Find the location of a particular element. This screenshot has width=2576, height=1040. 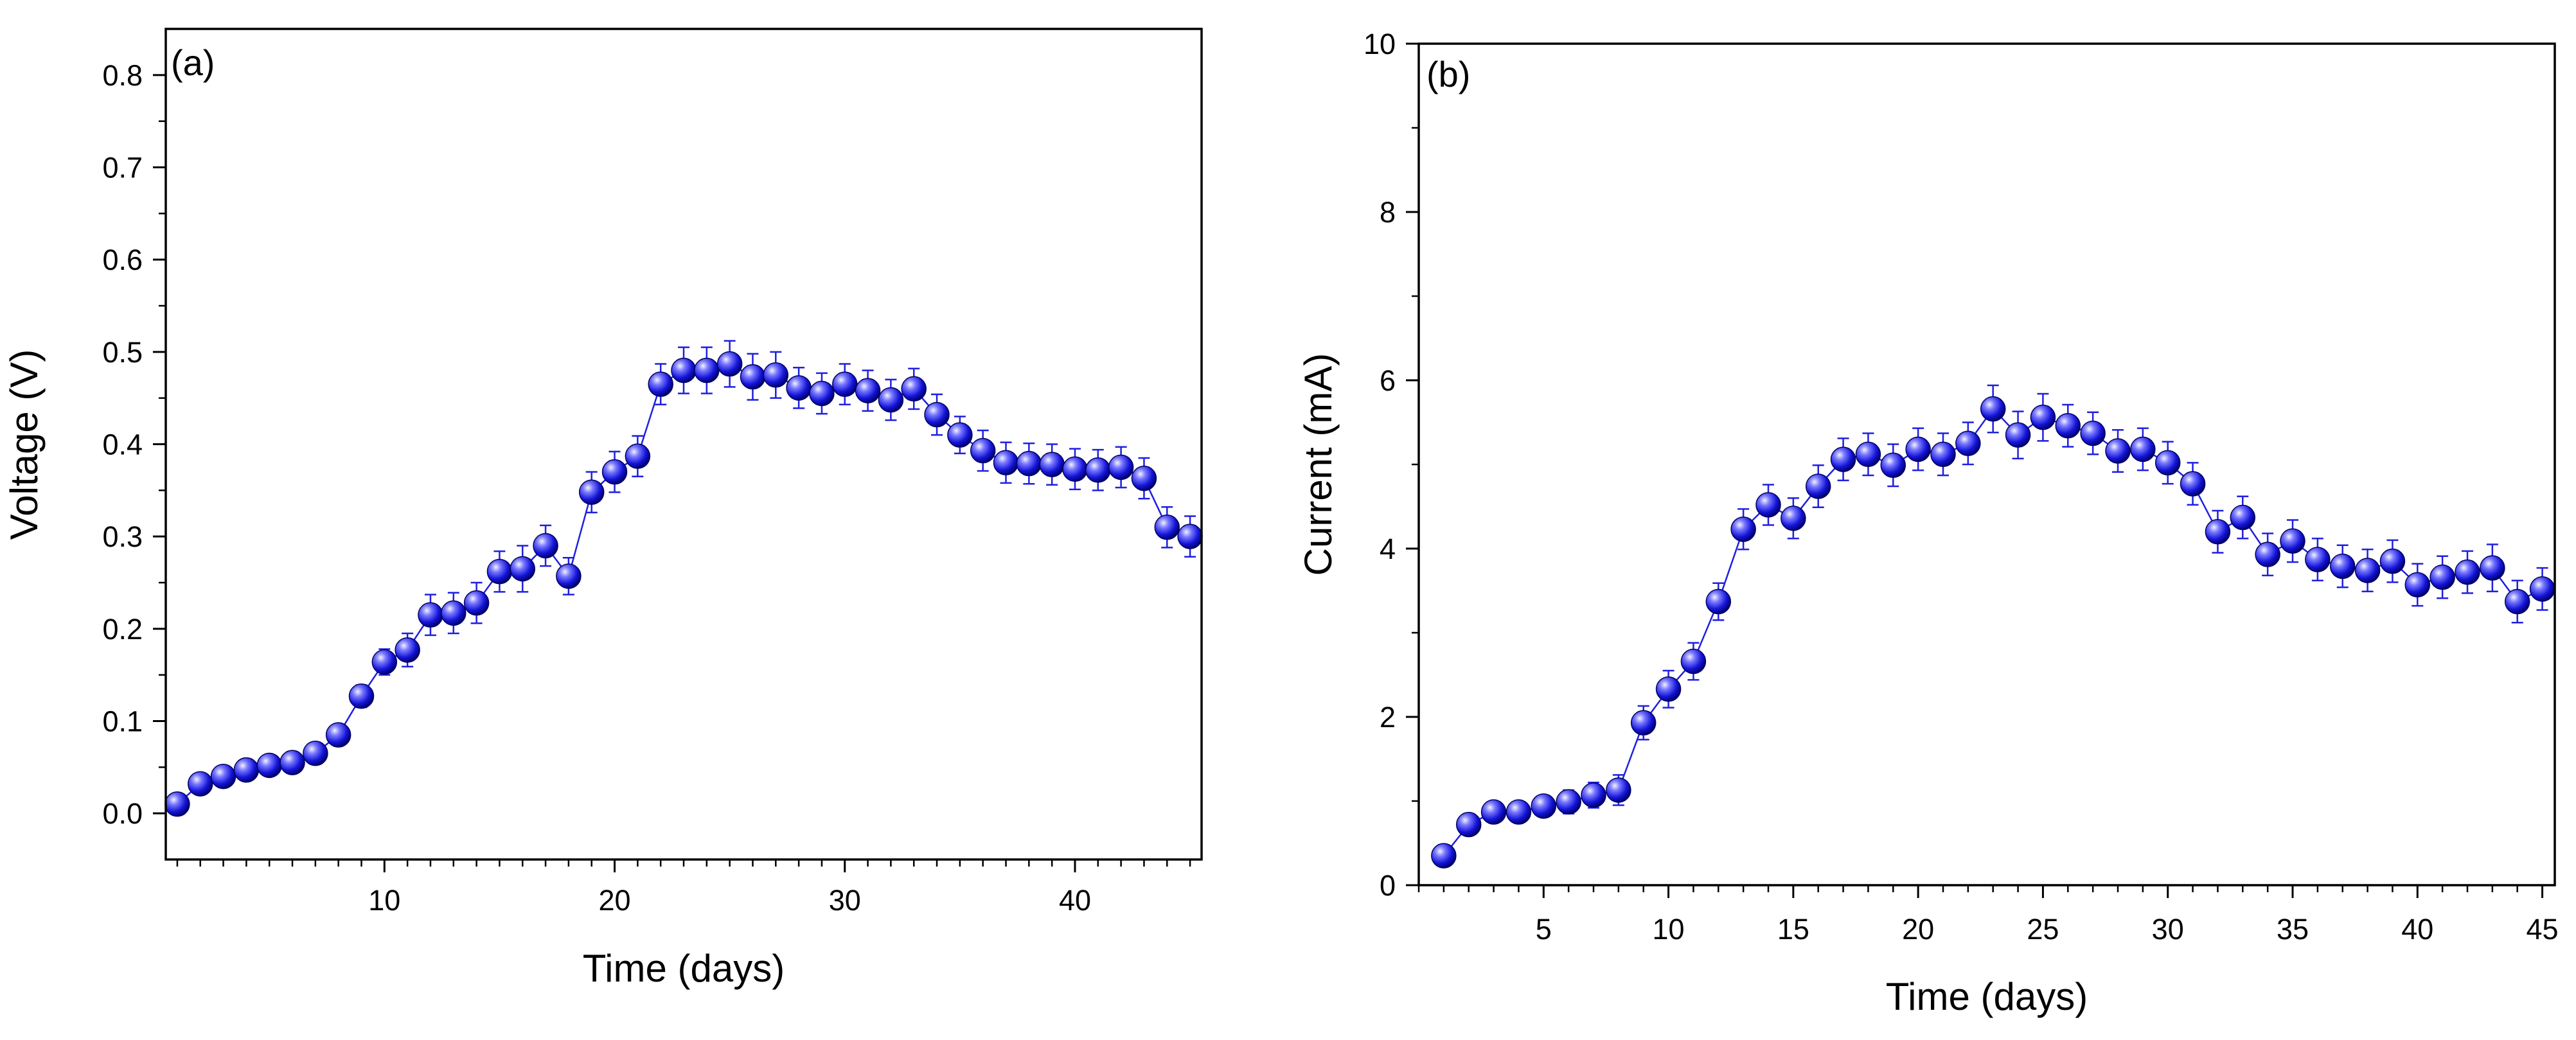

x-tick-label: 10 is located at coordinates (1669, 929).